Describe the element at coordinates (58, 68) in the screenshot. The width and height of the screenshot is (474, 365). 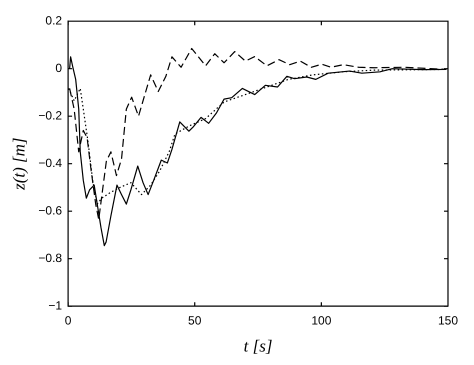
I see `y-tick-label: 0` at that location.